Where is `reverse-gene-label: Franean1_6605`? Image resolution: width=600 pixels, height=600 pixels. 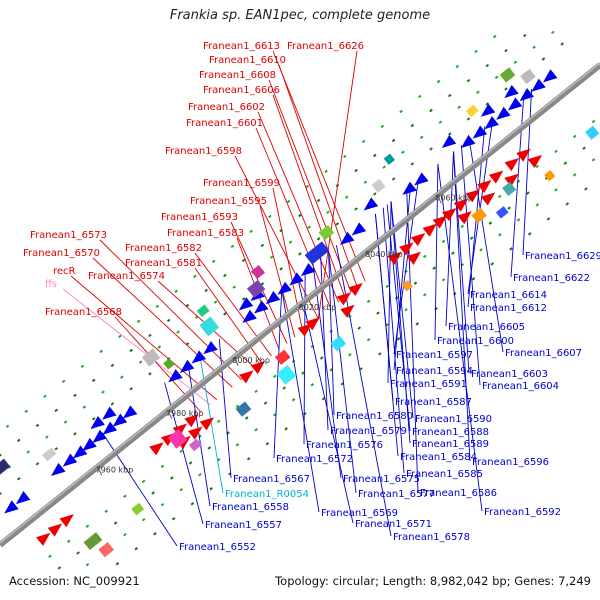
reverse-gene-label: Franean1_6605 is located at coordinates (486, 327).